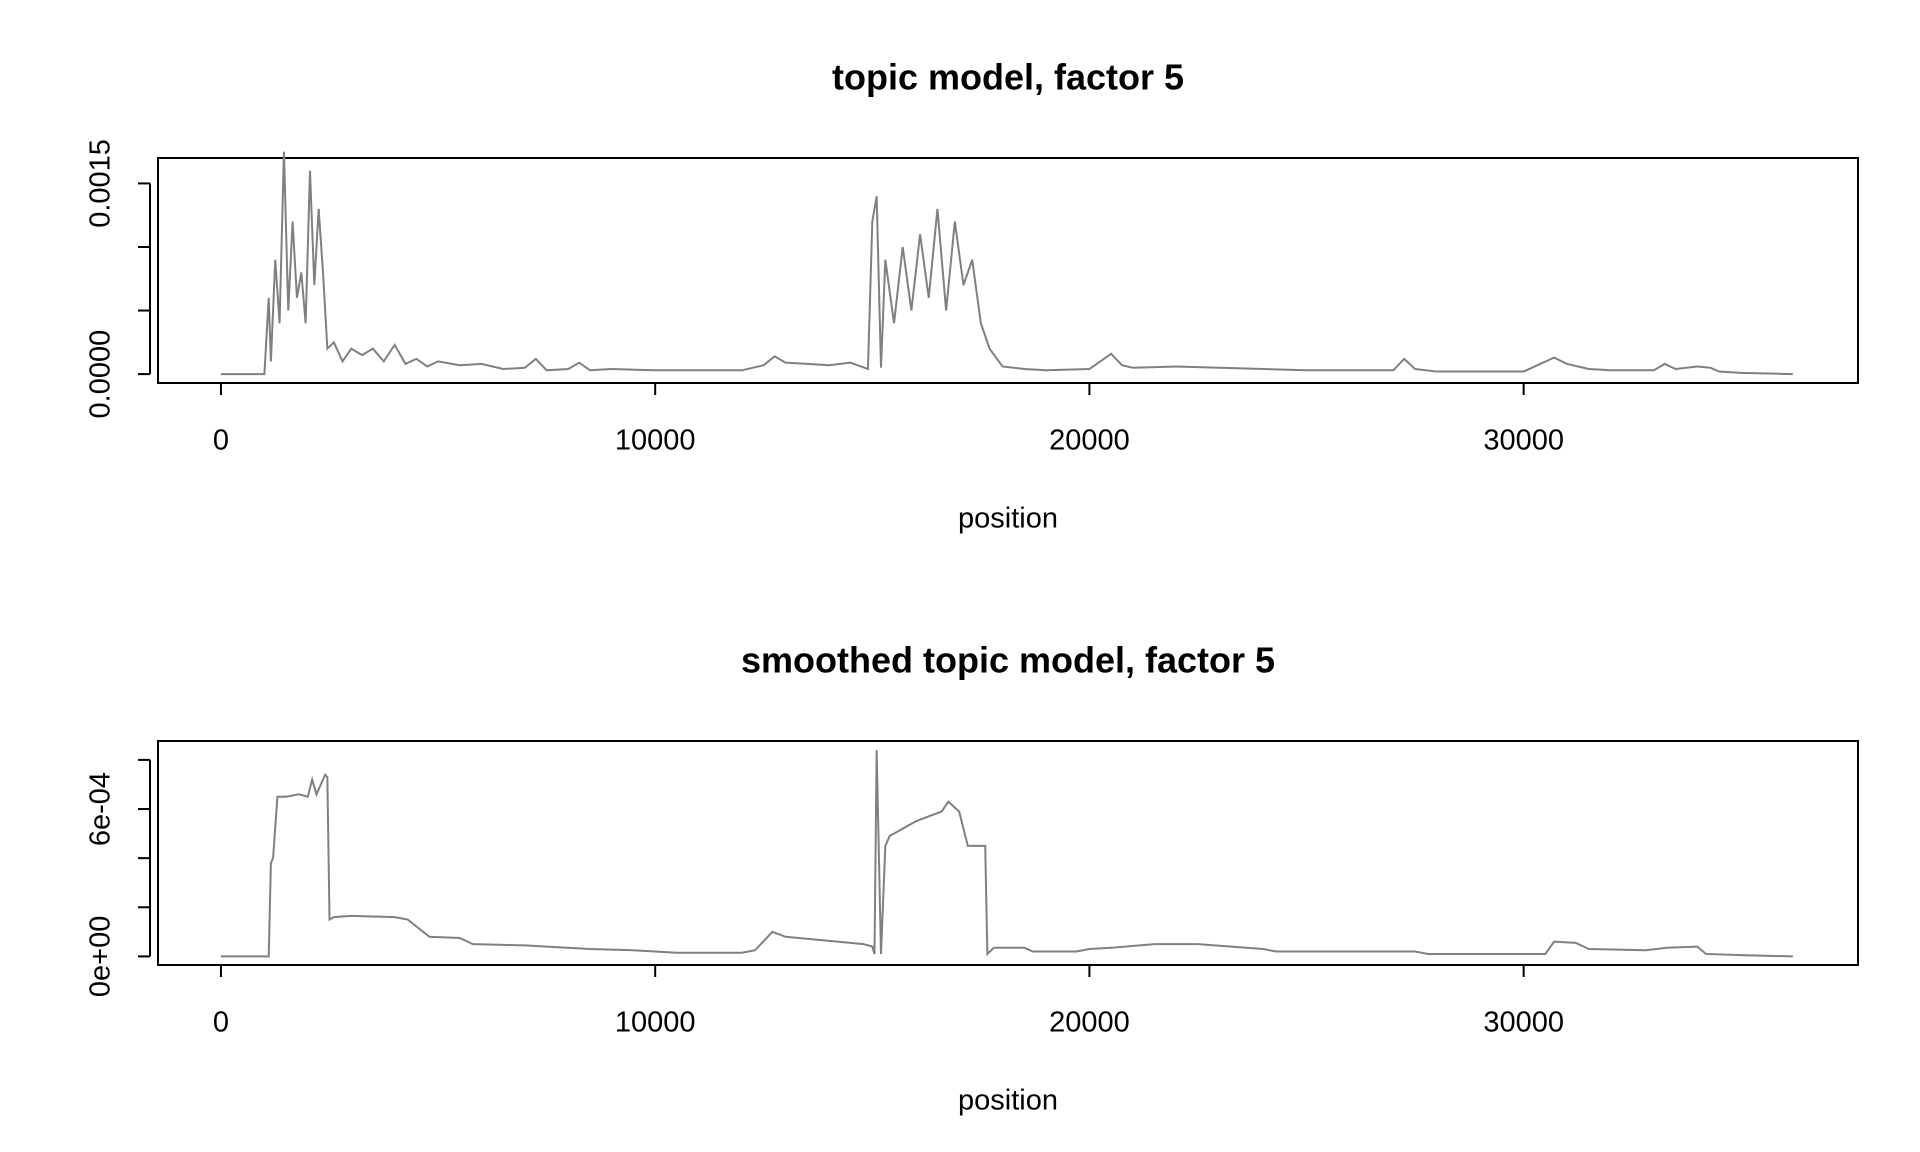  Describe the element at coordinates (1008, 77) in the screenshot. I see `chart-title: topic model, factor 5` at that location.